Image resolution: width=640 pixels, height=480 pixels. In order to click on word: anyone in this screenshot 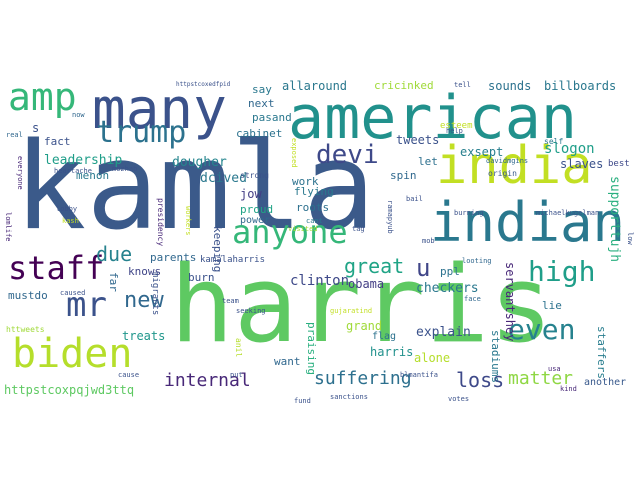, I will do `click(290, 232)`.